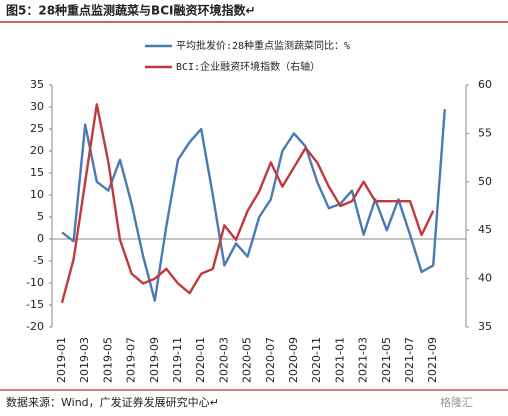 Image resolution: width=508 pixels, height=416 pixels. What do you see at coordinates (270, 360) in the screenshot?
I see `x-tick-label: 2020-07` at bounding box center [270, 360].